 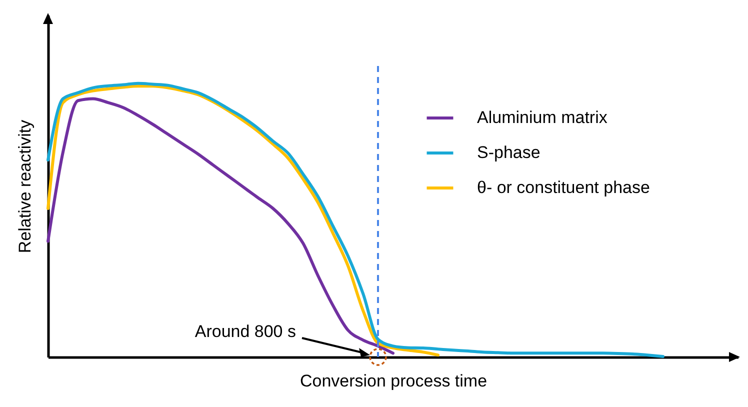 What do you see at coordinates (563, 187) in the screenshot?
I see `legend-label: θ- or constituent phase` at bounding box center [563, 187].